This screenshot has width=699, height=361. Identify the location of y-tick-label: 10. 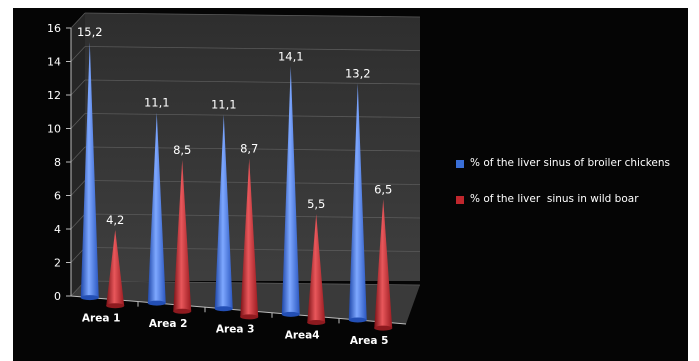
(54, 129).